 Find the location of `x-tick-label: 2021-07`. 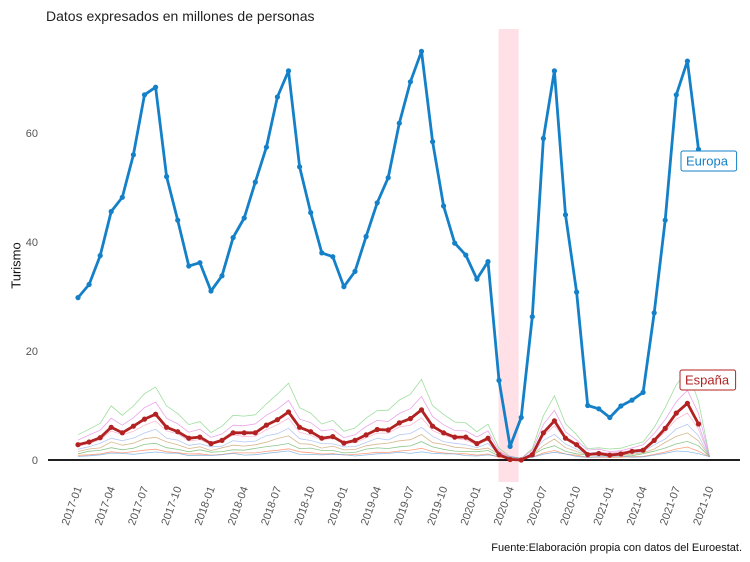

x-tick-label: 2021-07 is located at coordinates (670, 506).